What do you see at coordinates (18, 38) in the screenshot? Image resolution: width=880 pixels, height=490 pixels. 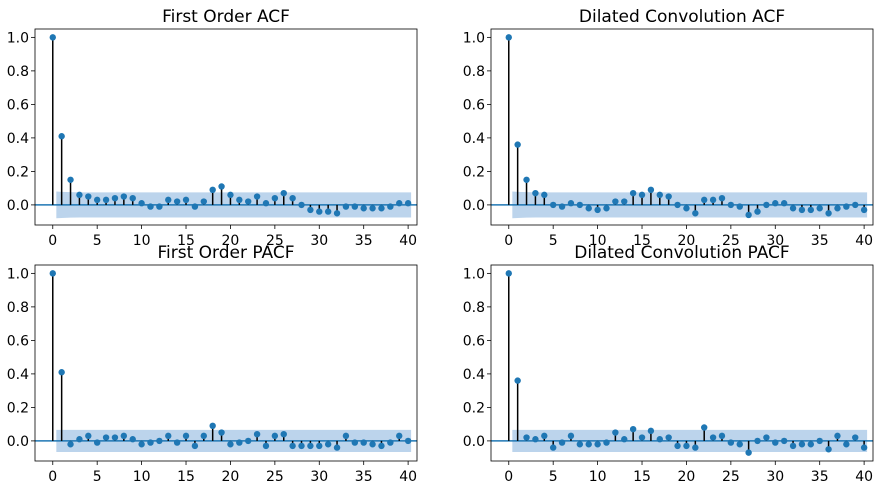 I see `first-order-acf-y-tick-label: 1.0` at bounding box center [18, 38].